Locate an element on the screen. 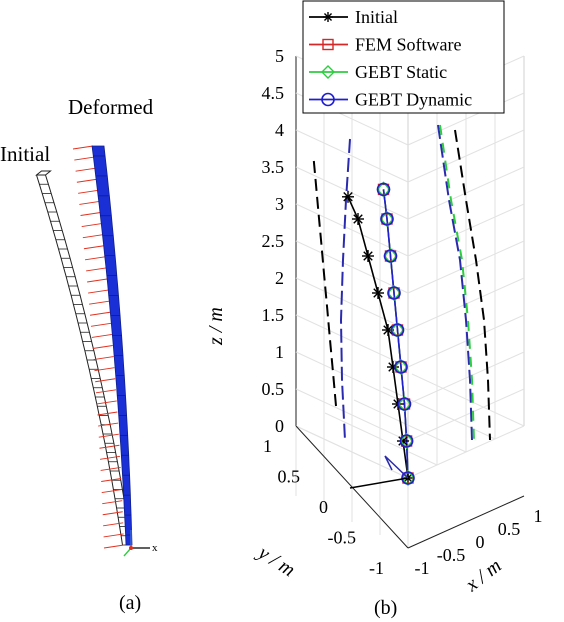 The width and height of the screenshot is (564, 622). z-tick-label: 1 is located at coordinates (279, 352).